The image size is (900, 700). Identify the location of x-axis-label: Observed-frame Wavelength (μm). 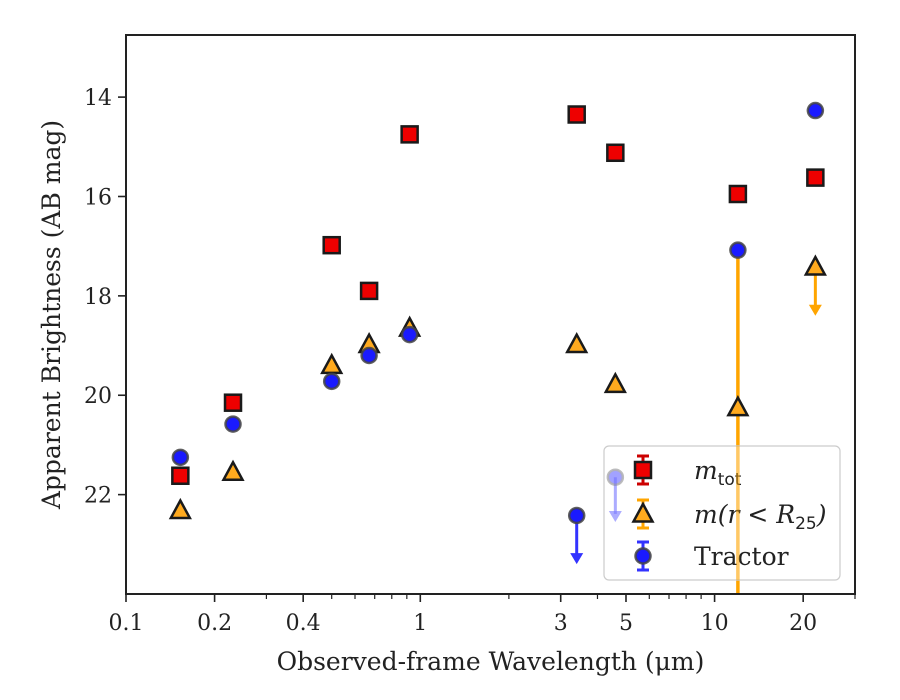
(491, 661).